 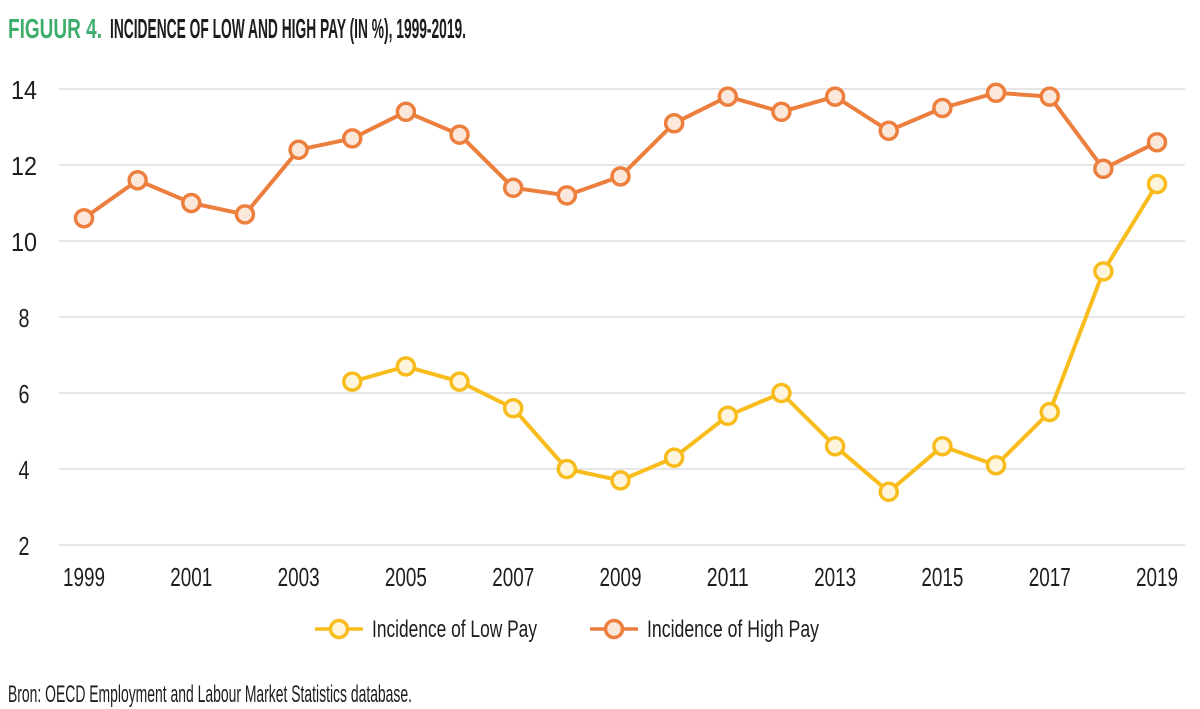 What do you see at coordinates (24, 470) in the screenshot?
I see `y-axis-tick-label: 4` at bounding box center [24, 470].